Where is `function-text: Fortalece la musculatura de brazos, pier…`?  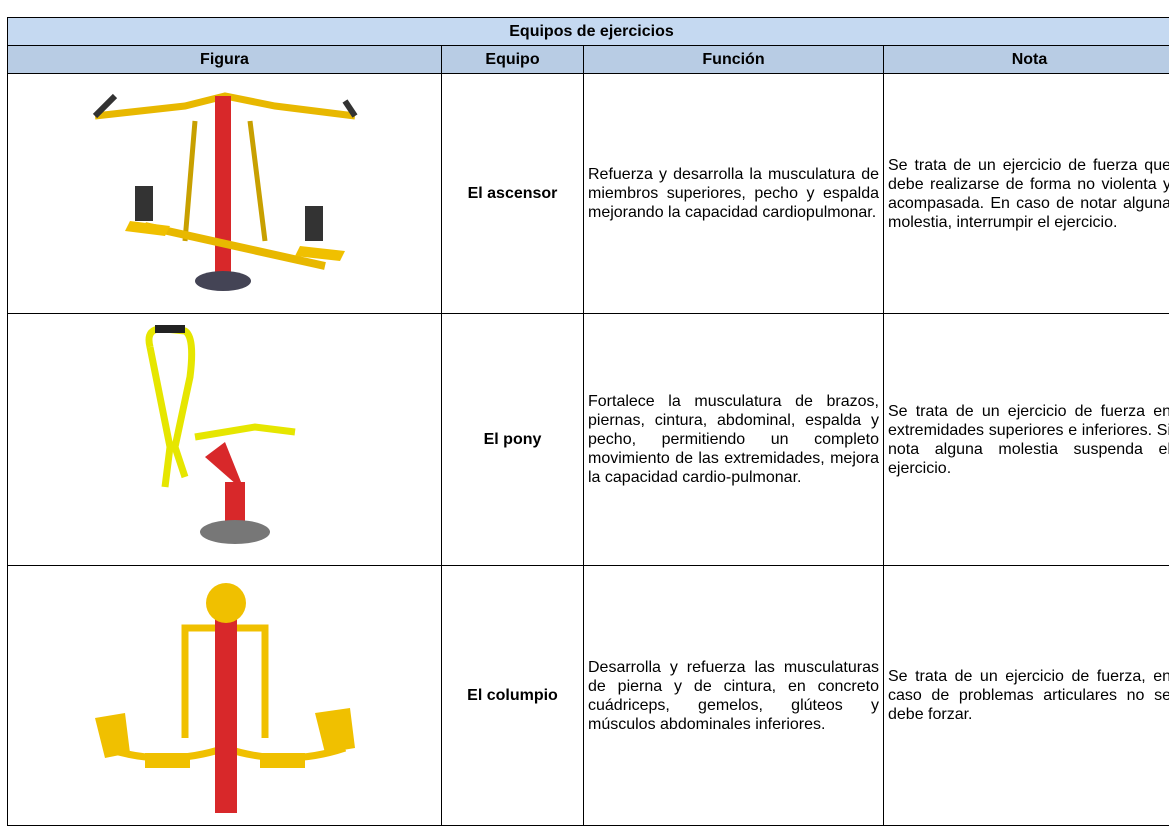 function-text: Fortalece la musculatura de brazos, pier… is located at coordinates (734, 440).